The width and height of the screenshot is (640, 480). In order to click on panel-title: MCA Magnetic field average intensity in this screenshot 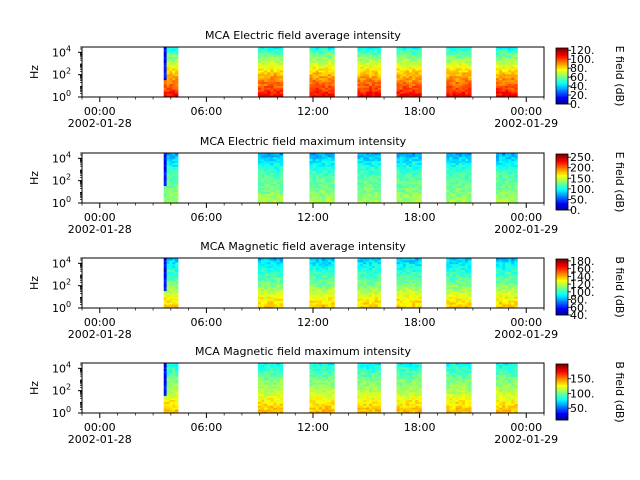, I will do `click(303, 246)`.